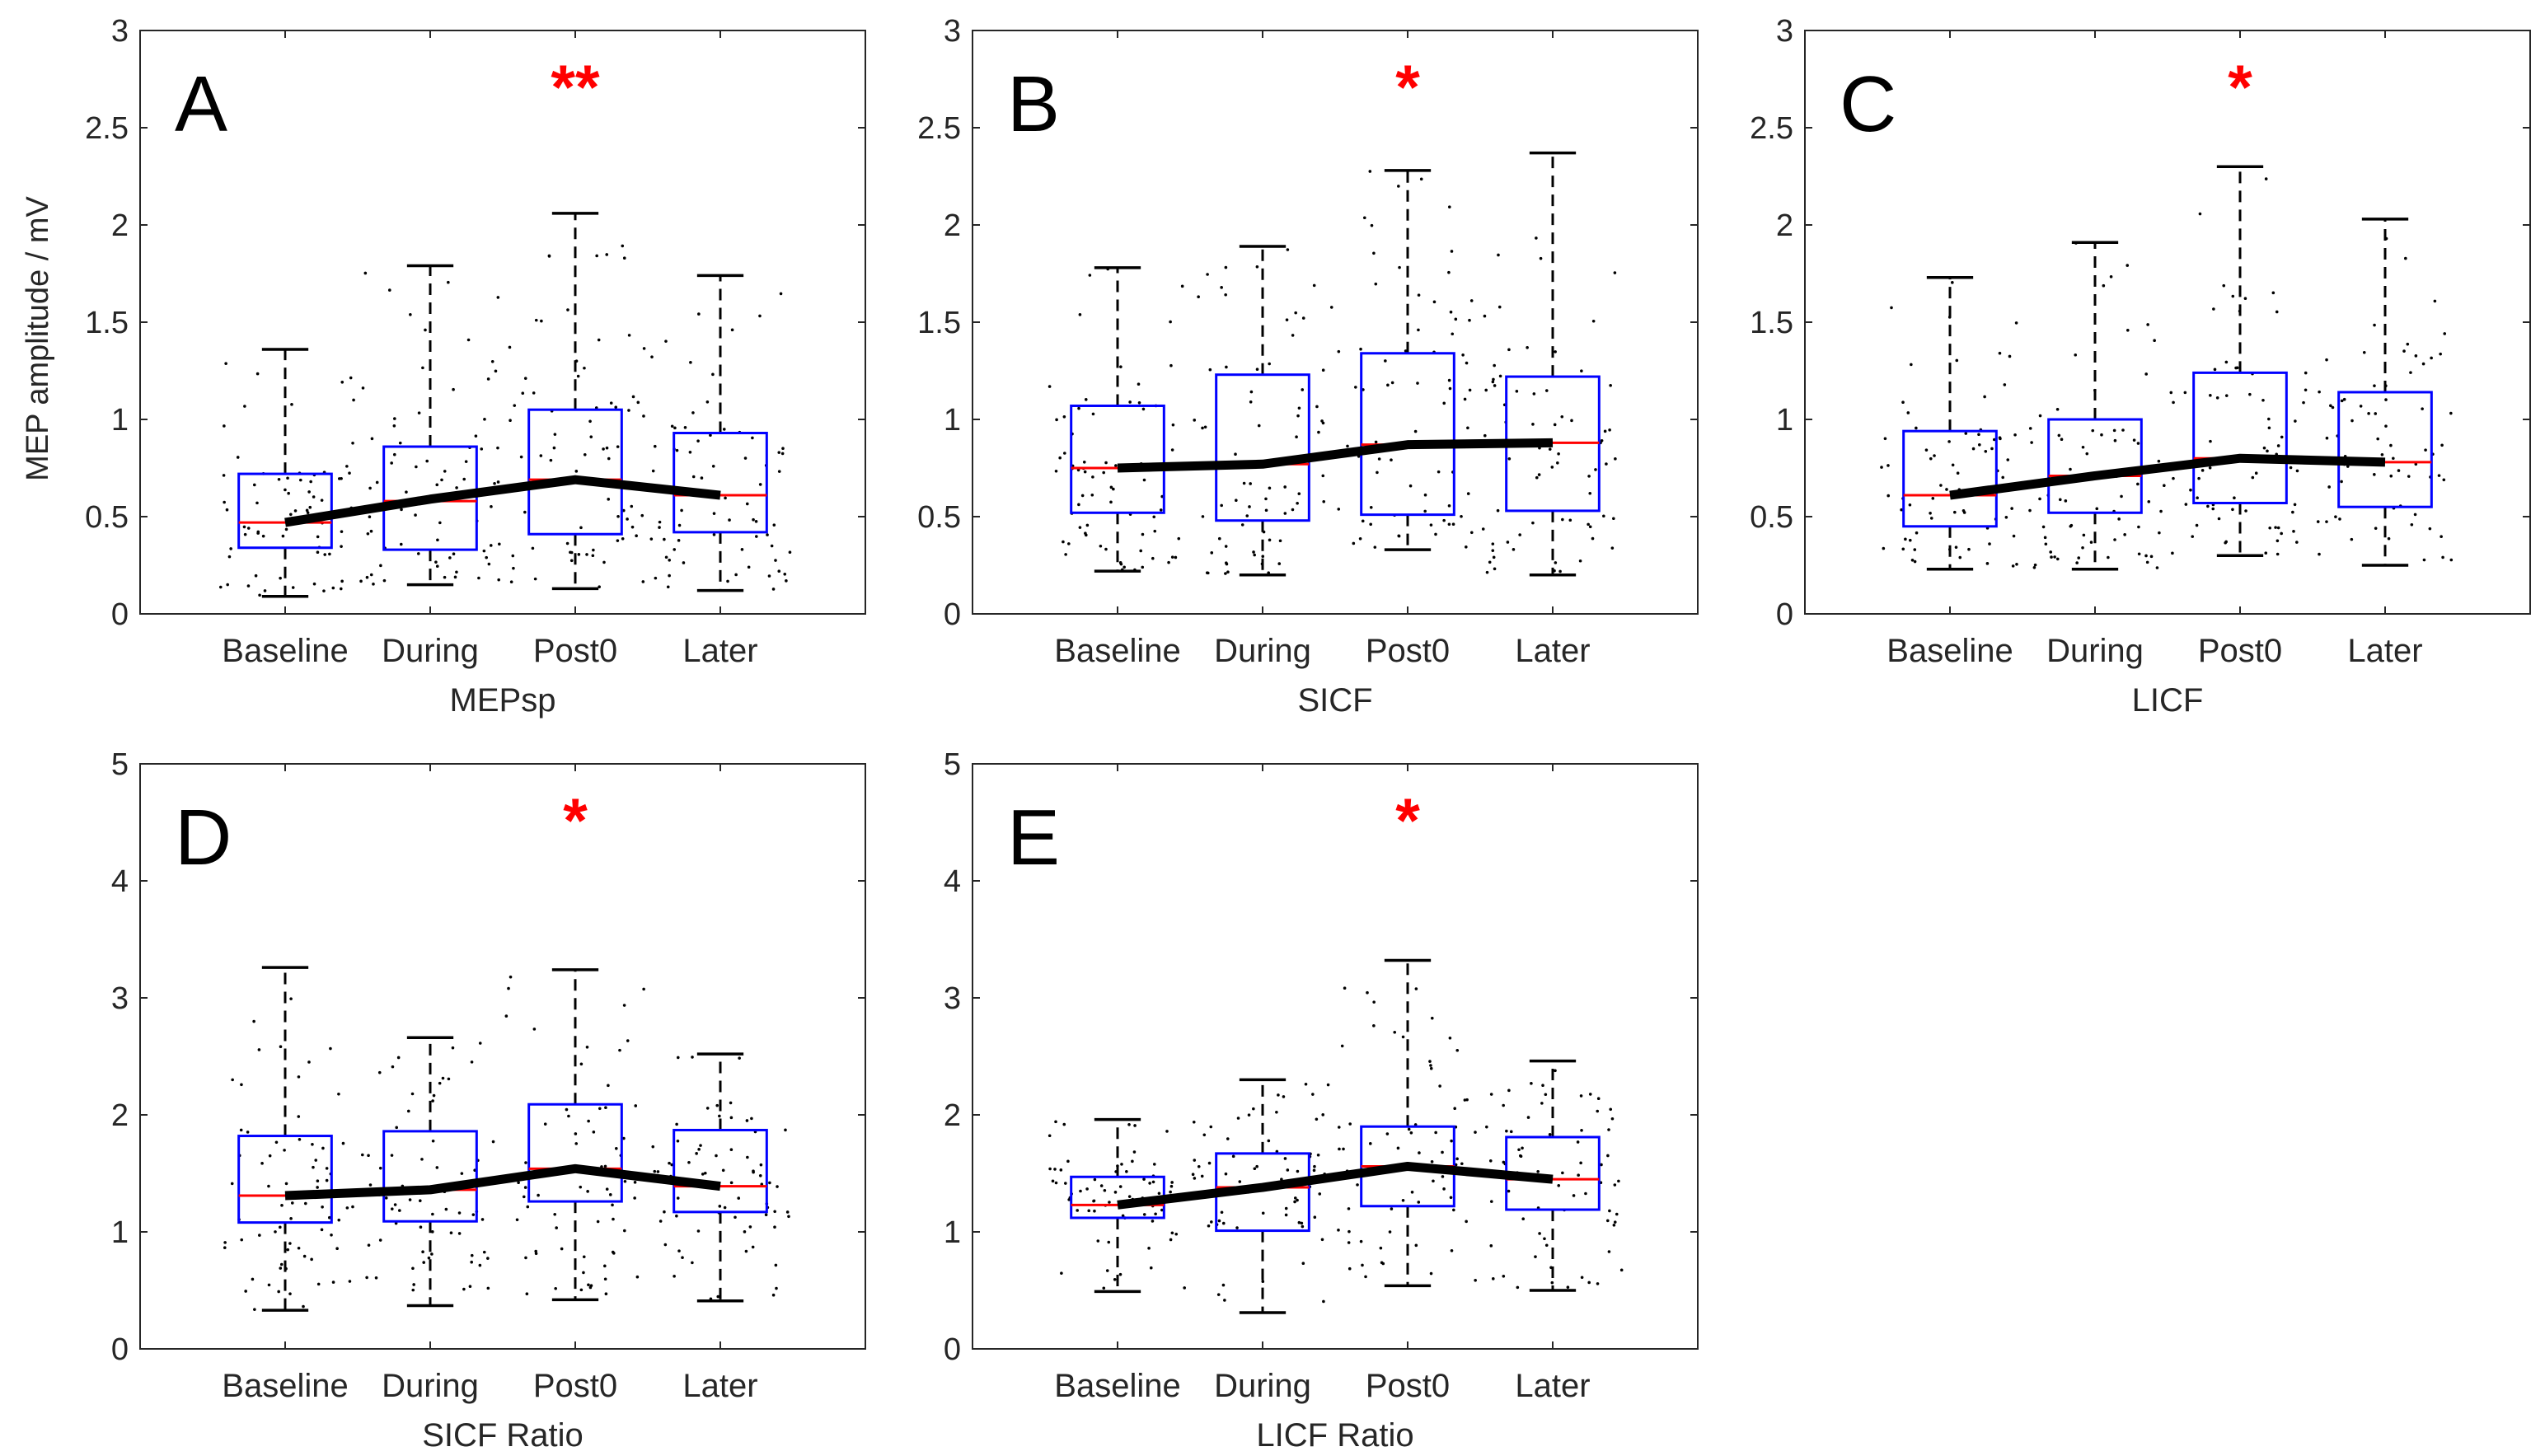 The width and height of the screenshot is (2545, 1456). What do you see at coordinates (430, 498) in the screenshot?
I see `iqr-box` at bounding box center [430, 498].